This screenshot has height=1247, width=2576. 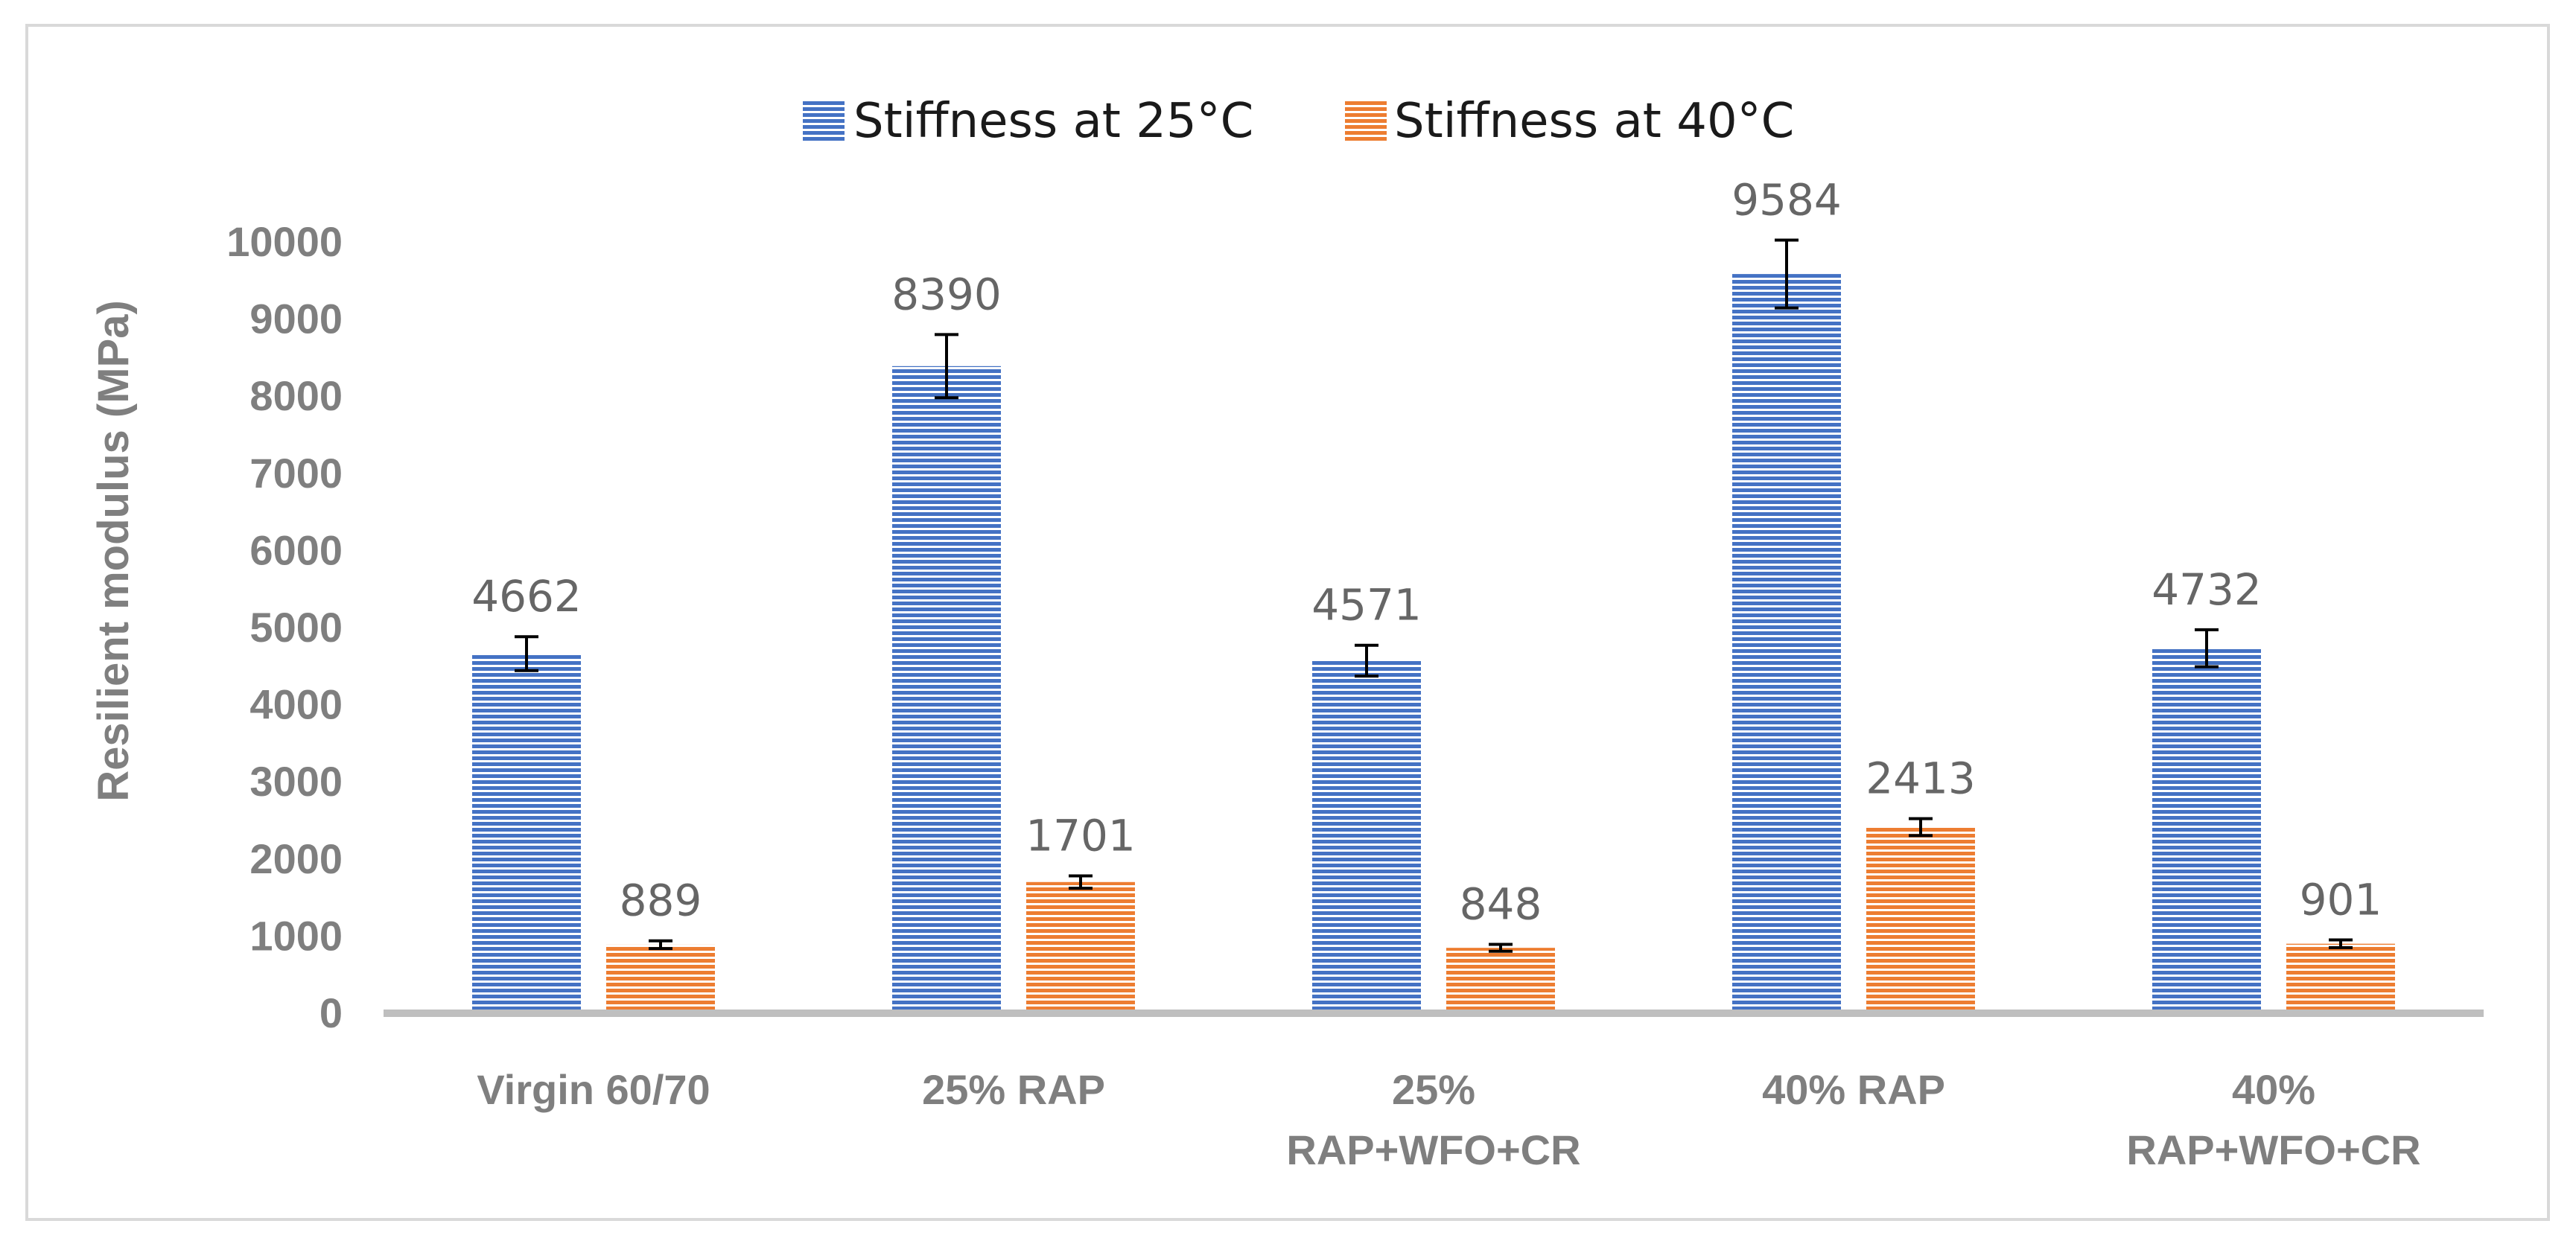 I want to click on y-axis-label: Resilient modulus (MPa), so click(x=113, y=551).